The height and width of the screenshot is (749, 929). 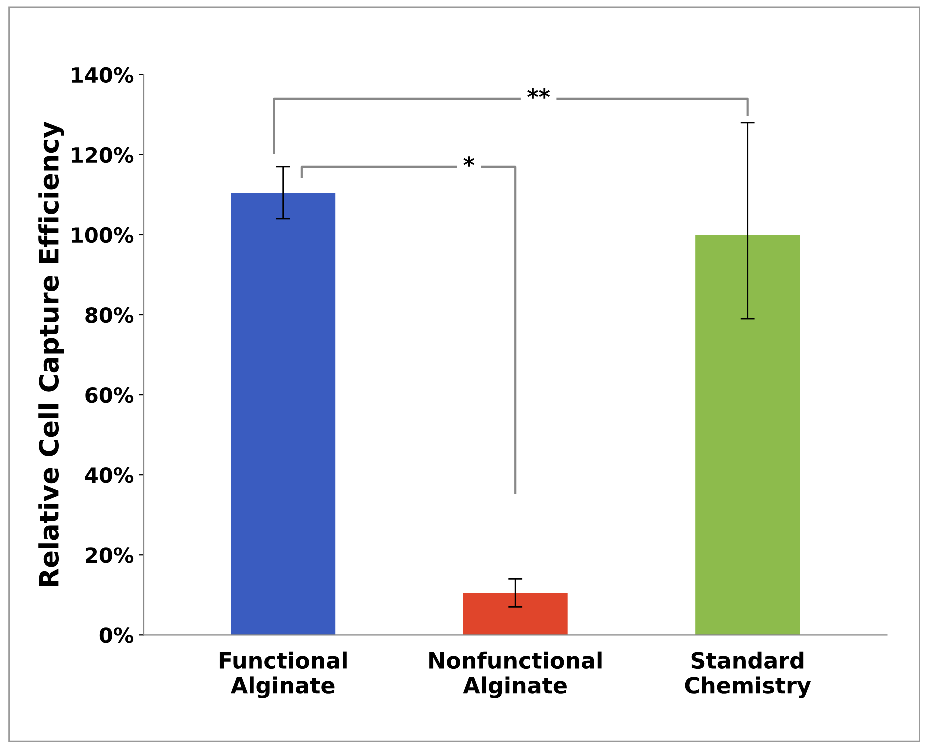 I want to click on y-tick-label: 60%, so click(x=110, y=395).